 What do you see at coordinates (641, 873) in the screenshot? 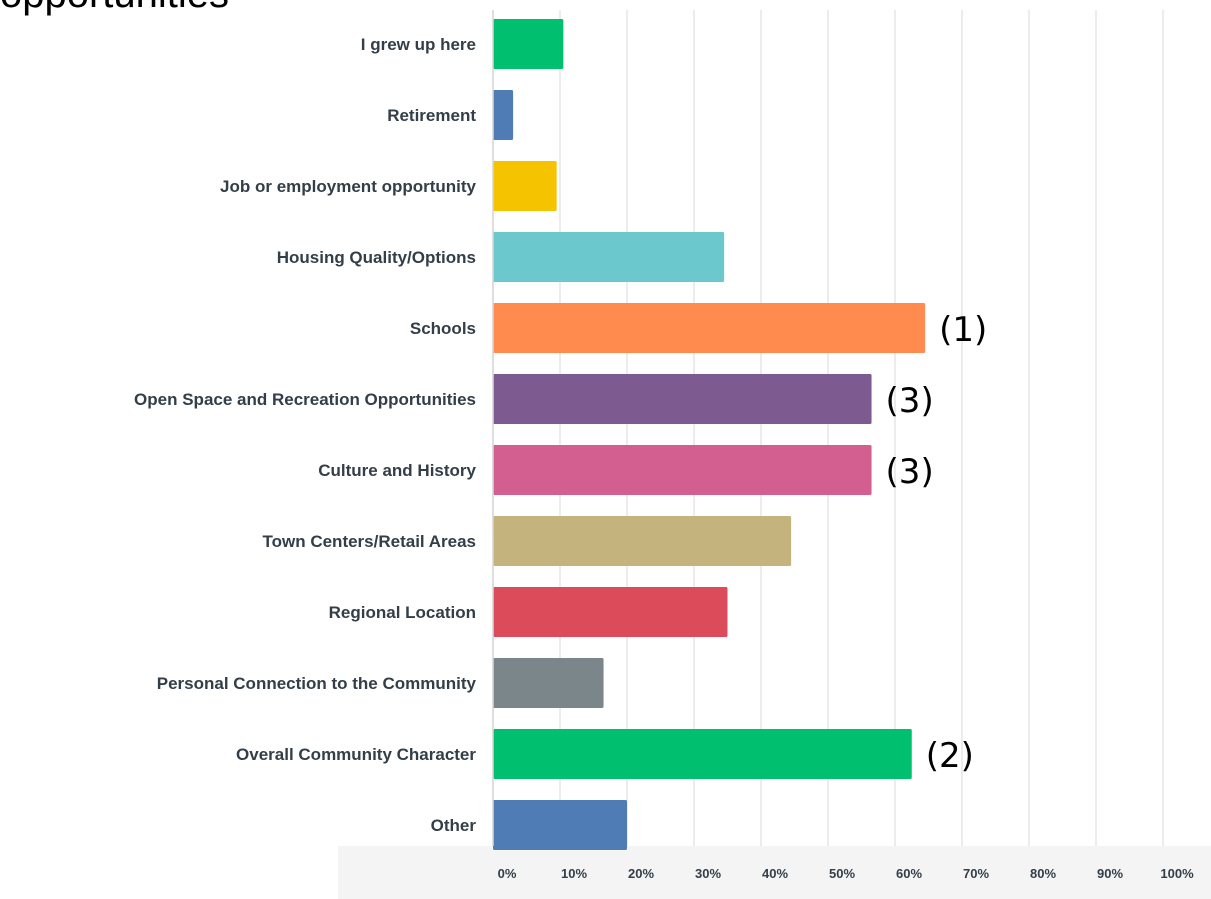
I see `x-tick-label: 20%` at bounding box center [641, 873].